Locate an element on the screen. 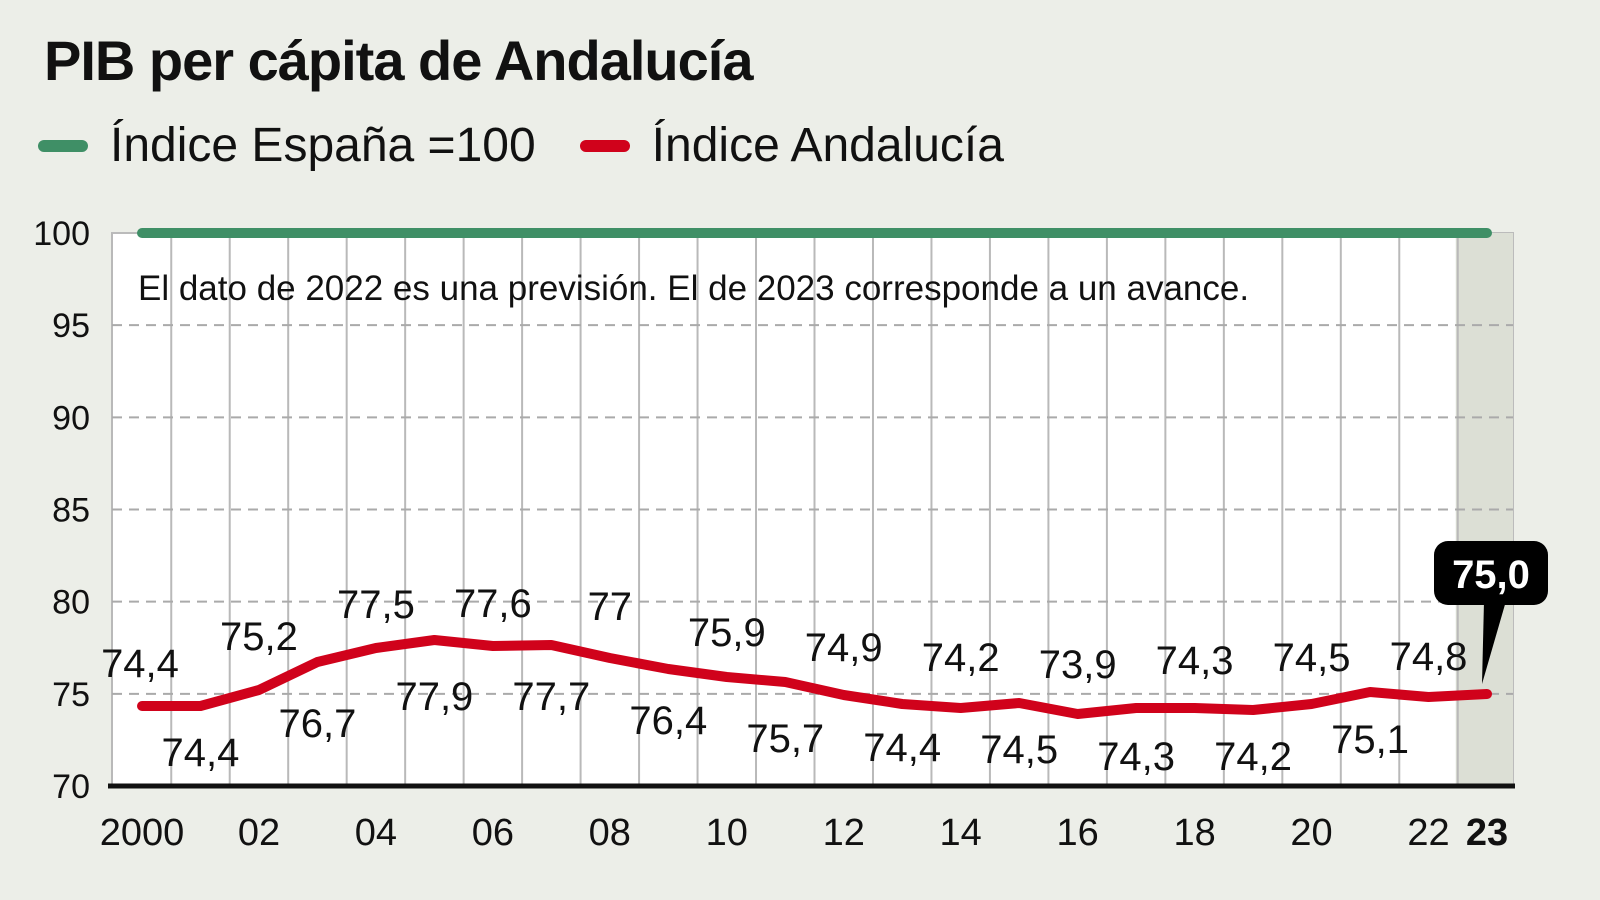  y-tick-label: 80 is located at coordinates (71, 603).